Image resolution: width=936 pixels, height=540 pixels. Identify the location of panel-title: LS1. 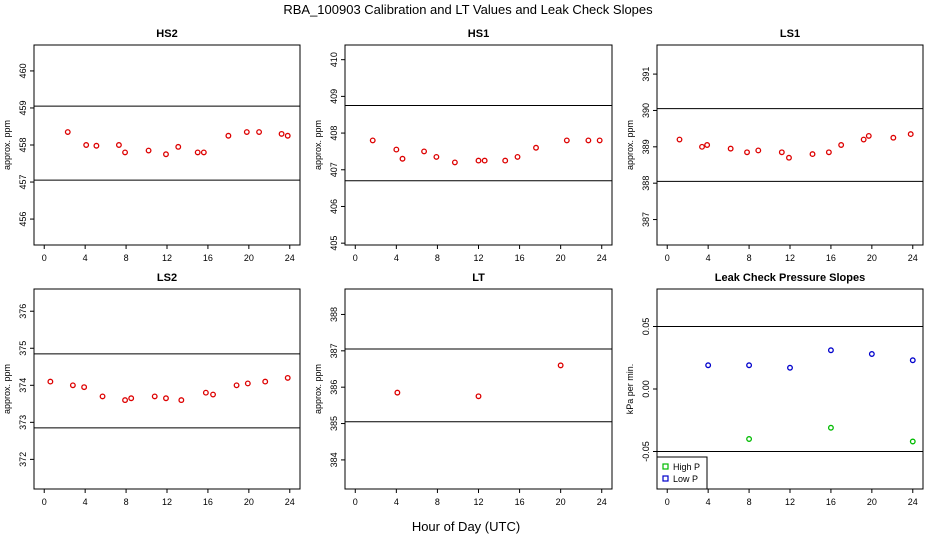
(790, 34).